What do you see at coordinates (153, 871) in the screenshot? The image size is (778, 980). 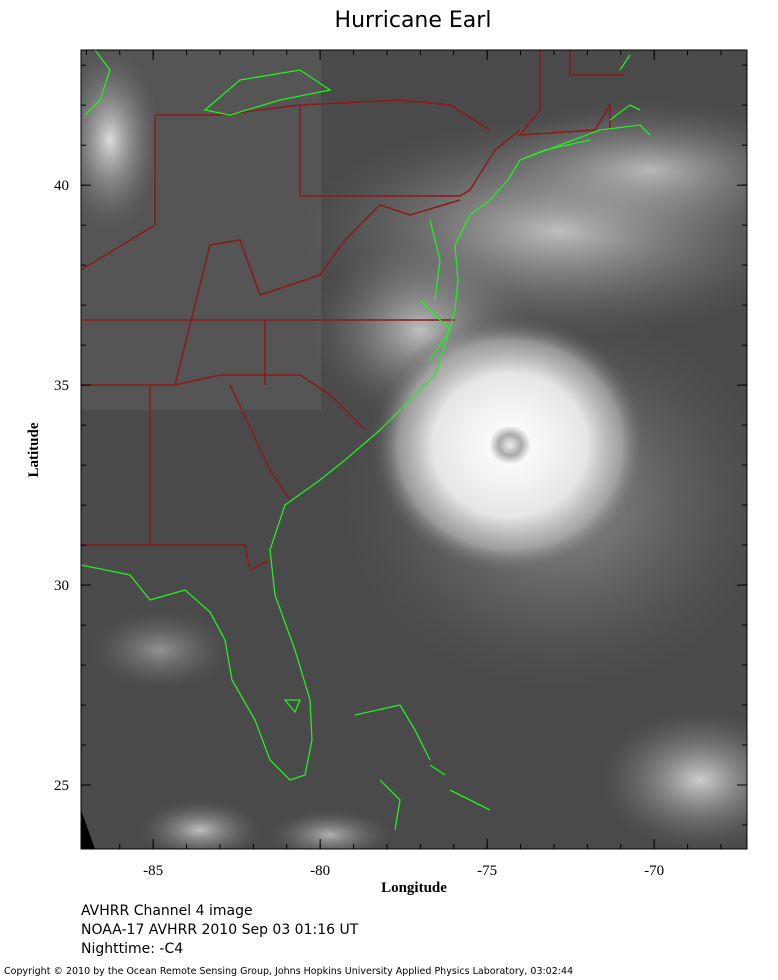 I see `x-tick-label: -85` at bounding box center [153, 871].